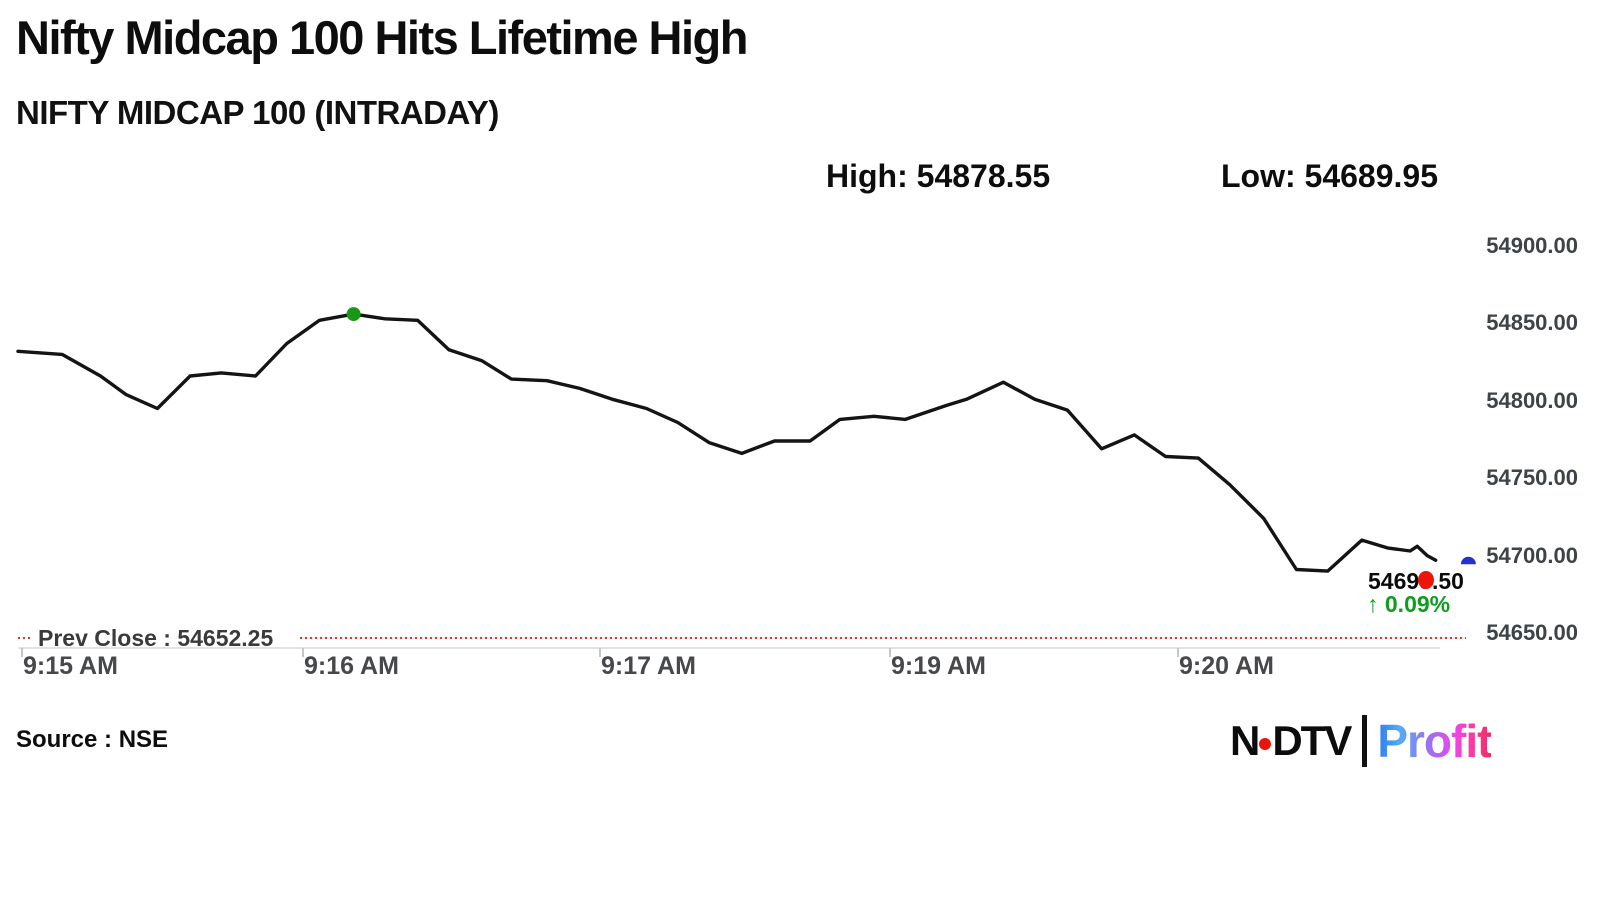 This screenshot has height=900, width=1600. Describe the element at coordinates (382, 37) in the screenshot. I see `page-title: Nifty Midcap 100 Hits Lifetime High` at that location.